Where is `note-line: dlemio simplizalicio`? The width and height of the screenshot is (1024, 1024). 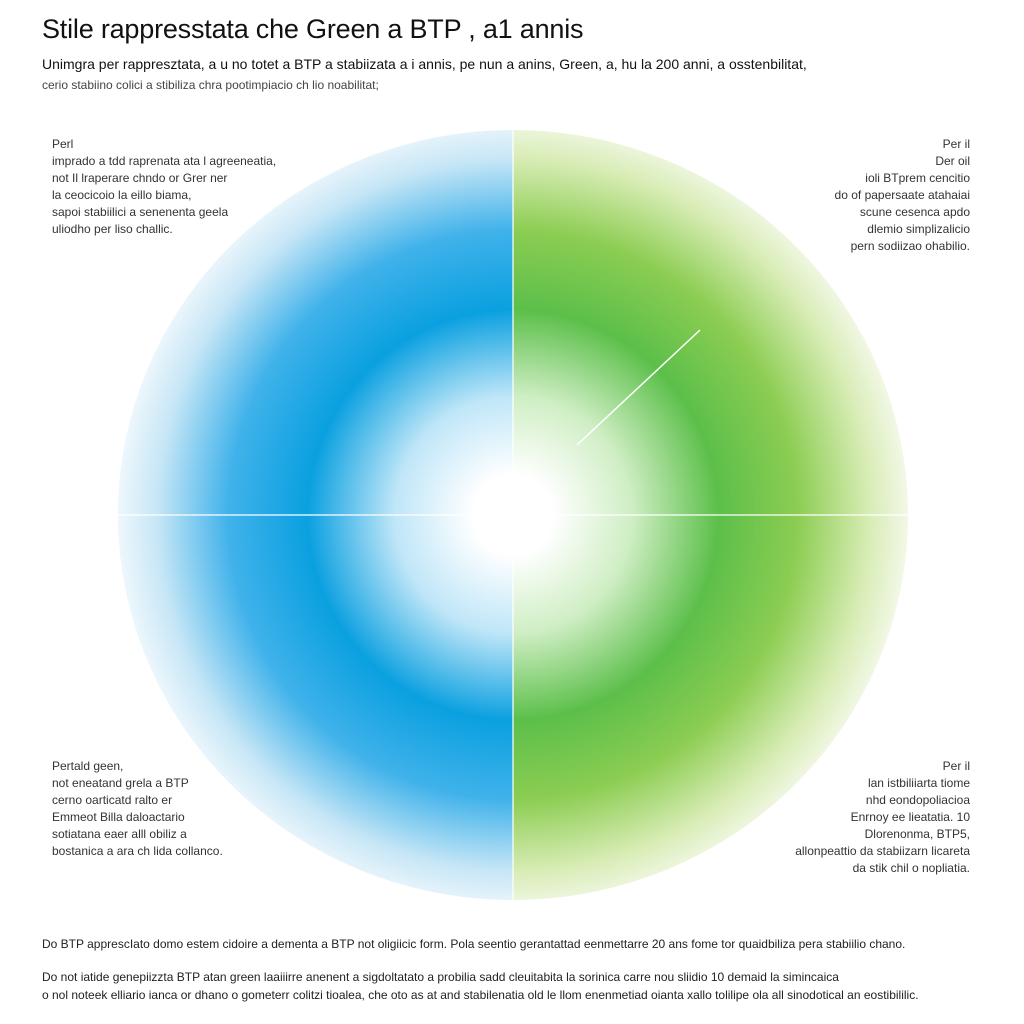 note-line: dlemio simplizalicio is located at coordinates (918, 229).